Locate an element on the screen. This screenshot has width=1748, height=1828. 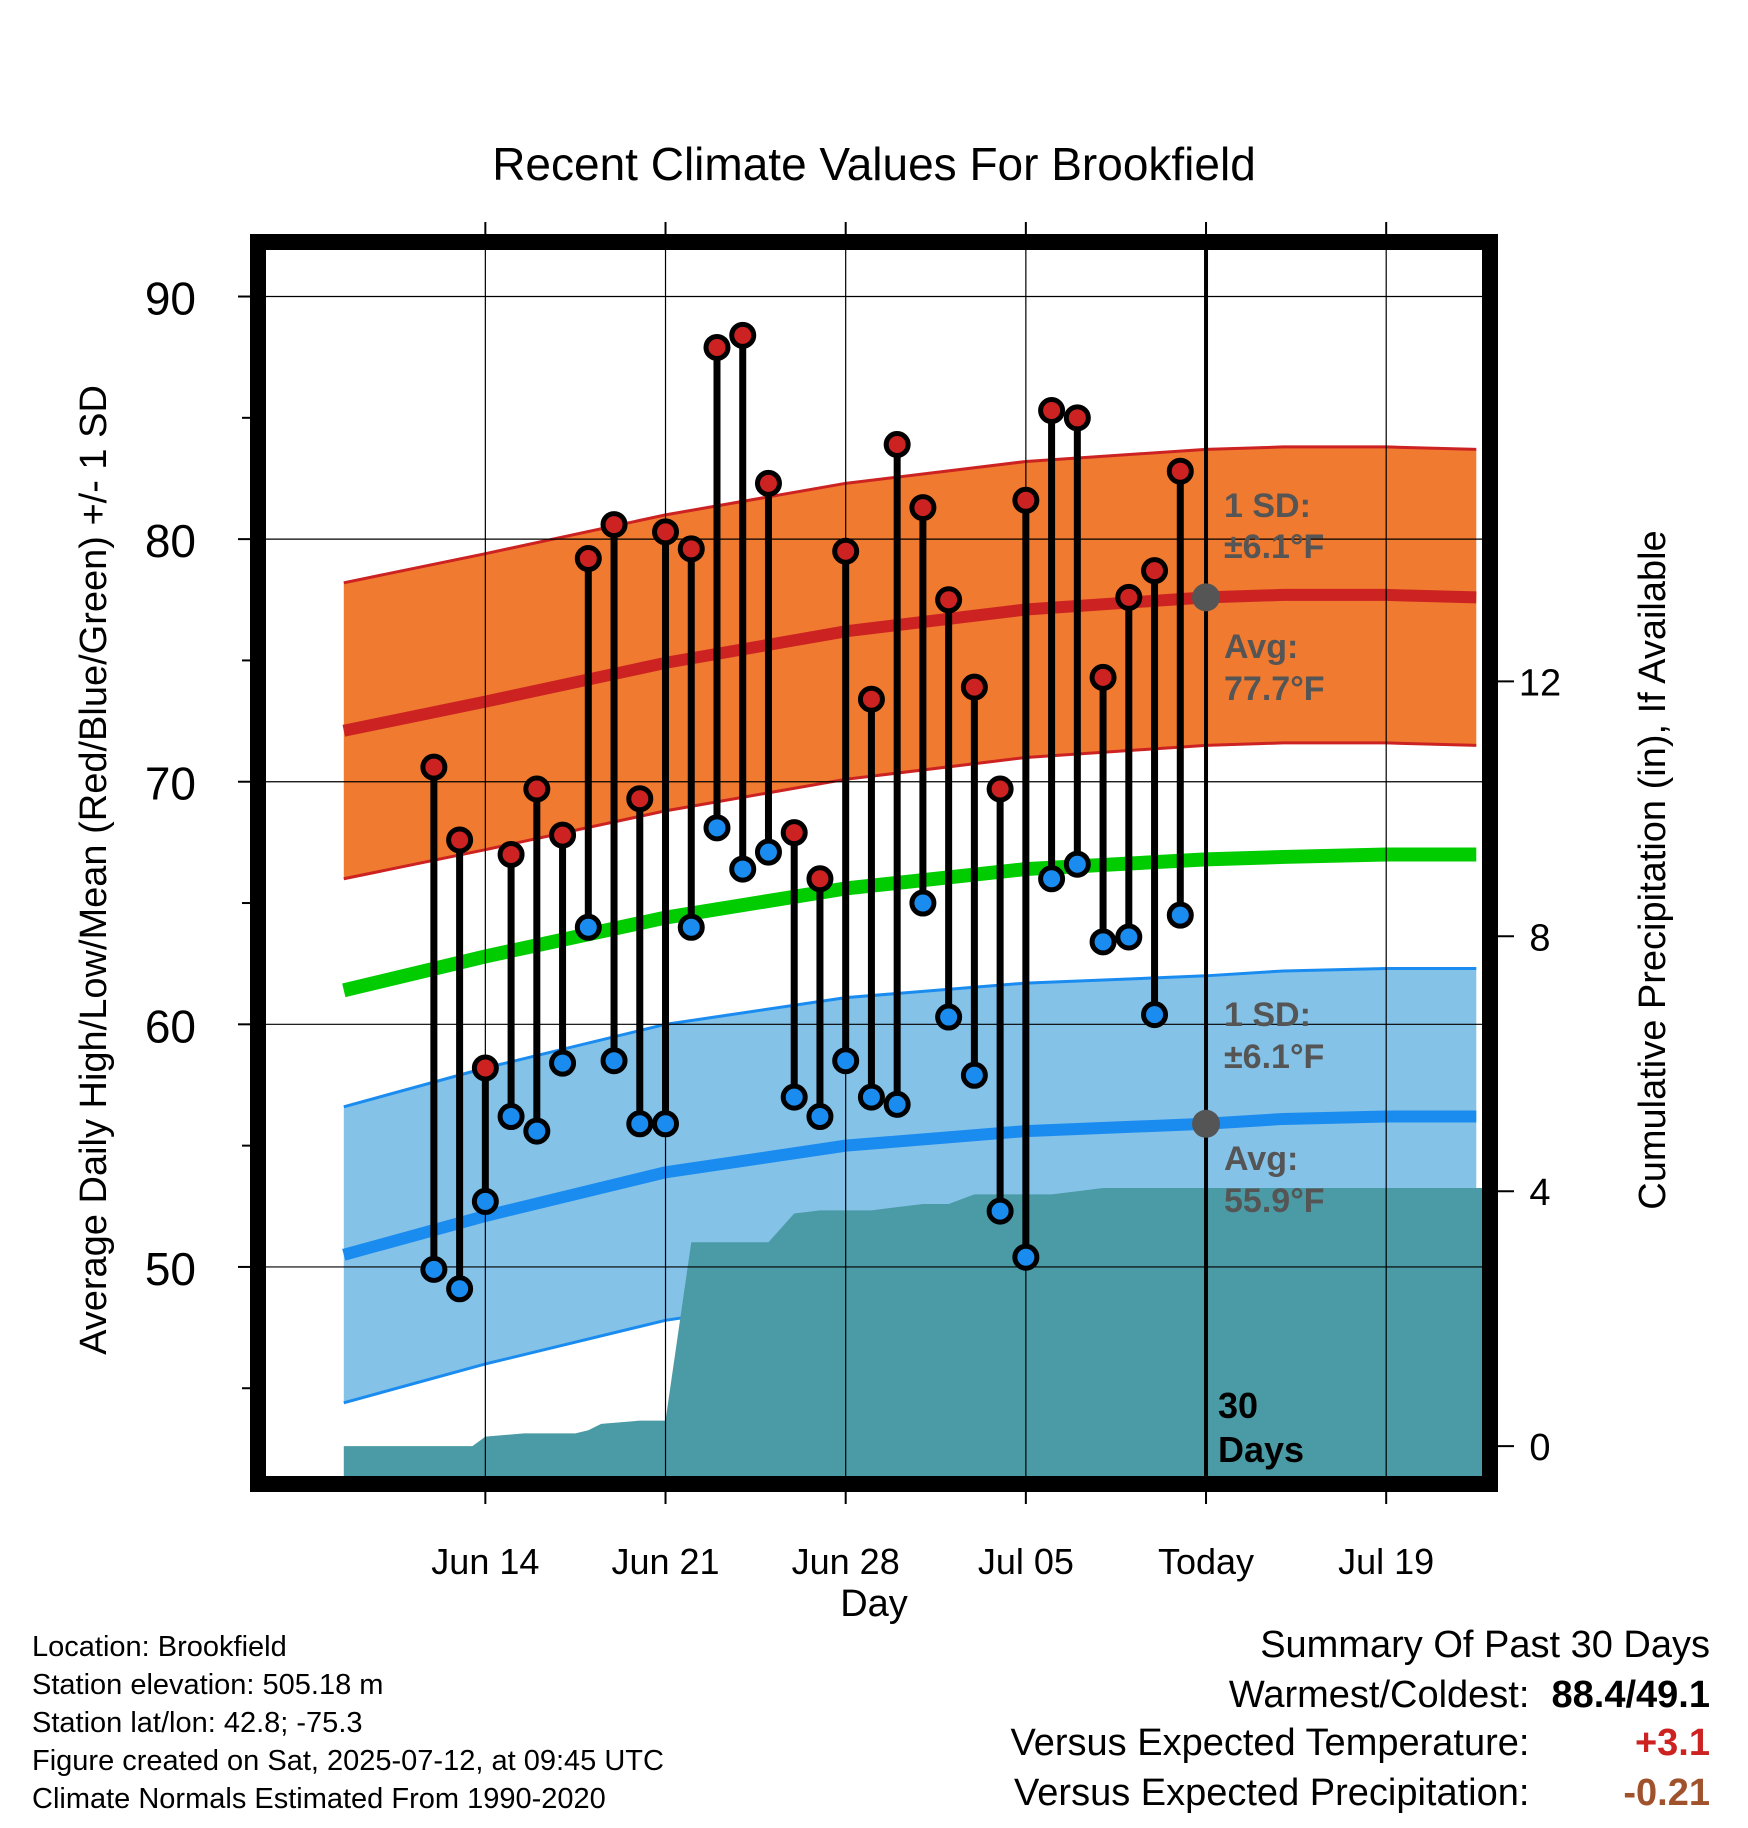
today-avg-high-marker is located at coordinates (1206, 597).